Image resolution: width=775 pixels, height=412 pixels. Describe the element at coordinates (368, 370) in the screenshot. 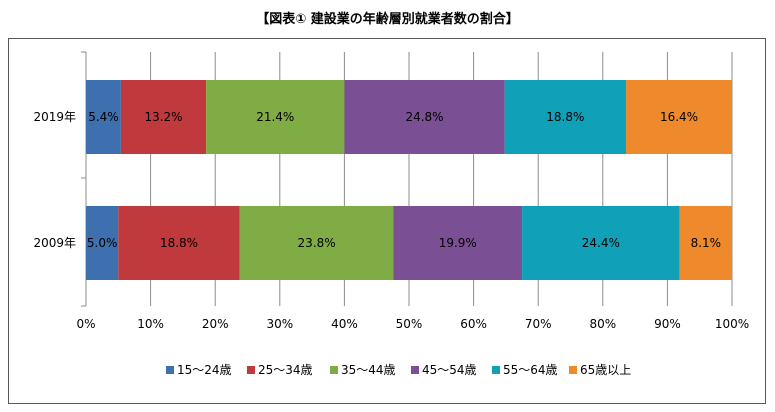

I see `legend-label: 35～44歳` at that location.